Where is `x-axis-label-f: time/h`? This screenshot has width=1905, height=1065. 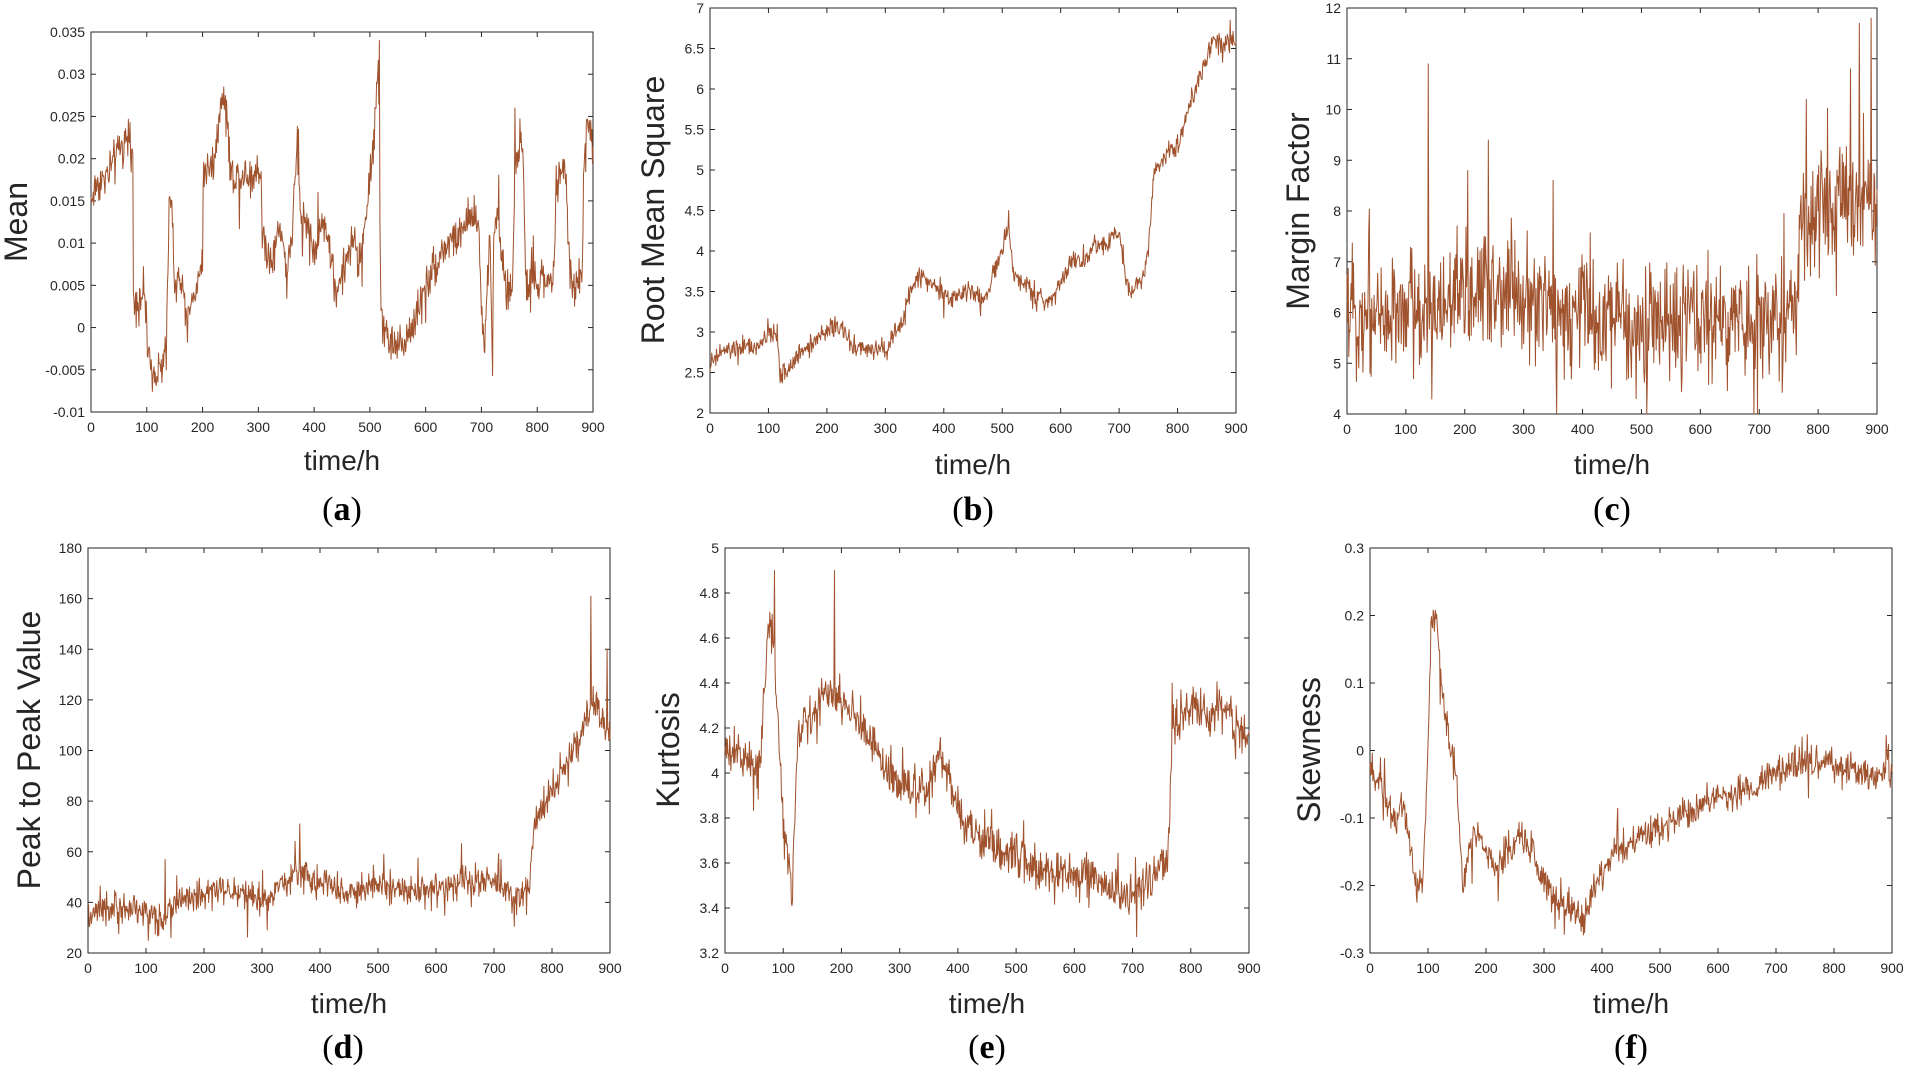
x-axis-label-f: time/h is located at coordinates (1631, 1003).